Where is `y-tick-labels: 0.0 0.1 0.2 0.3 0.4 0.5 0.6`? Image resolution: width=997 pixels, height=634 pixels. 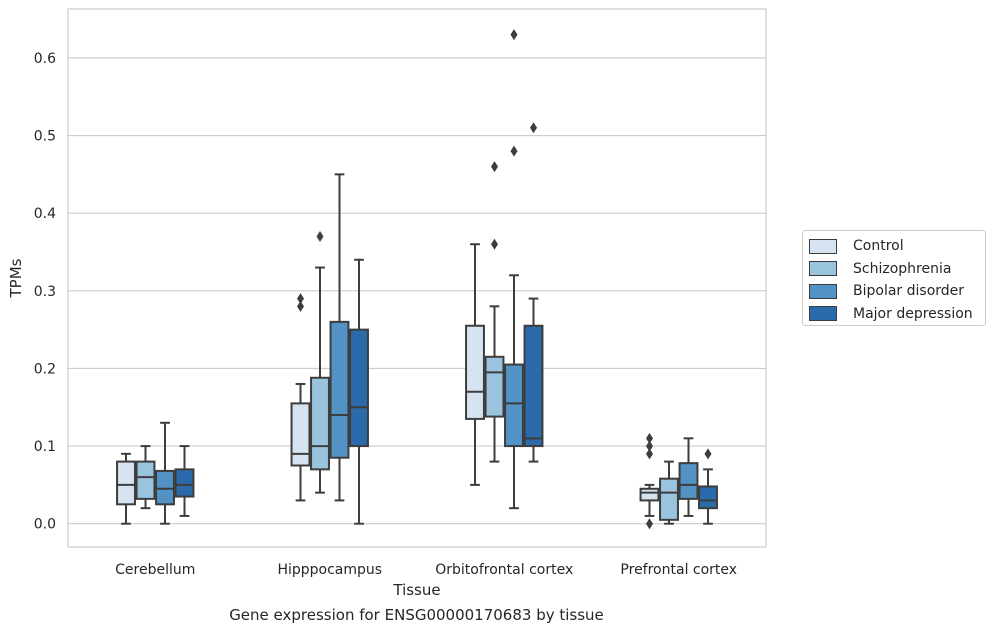
y-tick-labels: 0.0 0.1 0.2 0.3 0.4 0.5 0.6 is located at coordinates (45, 292).